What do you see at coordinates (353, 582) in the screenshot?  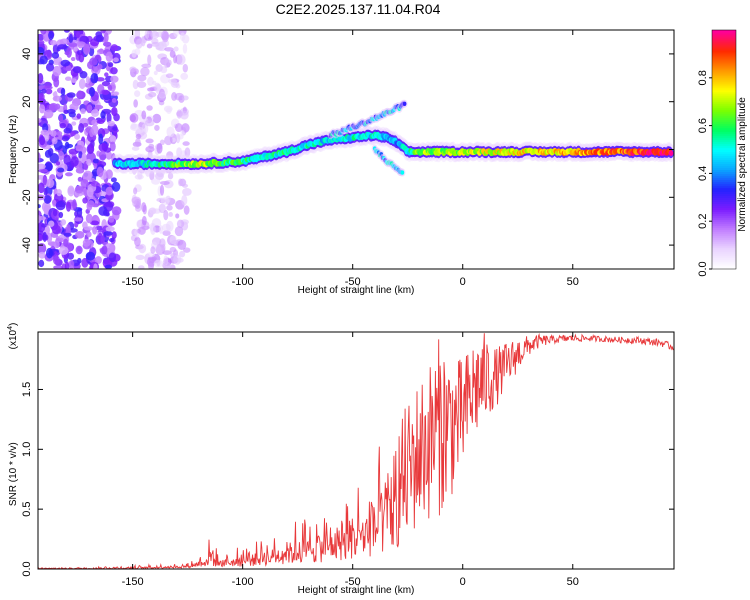 I see `x-tick-label: -50` at bounding box center [353, 582].